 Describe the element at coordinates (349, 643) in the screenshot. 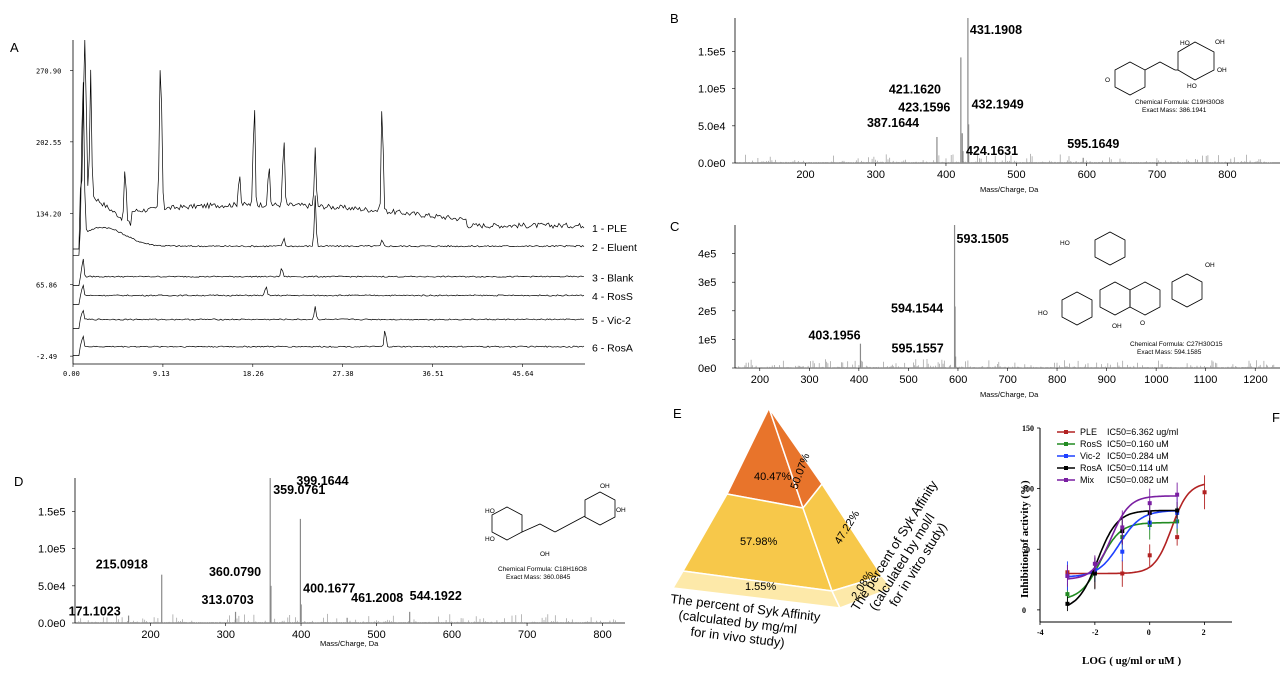

I see `ms-d-xlabel: Mass/Charge, Da` at that location.